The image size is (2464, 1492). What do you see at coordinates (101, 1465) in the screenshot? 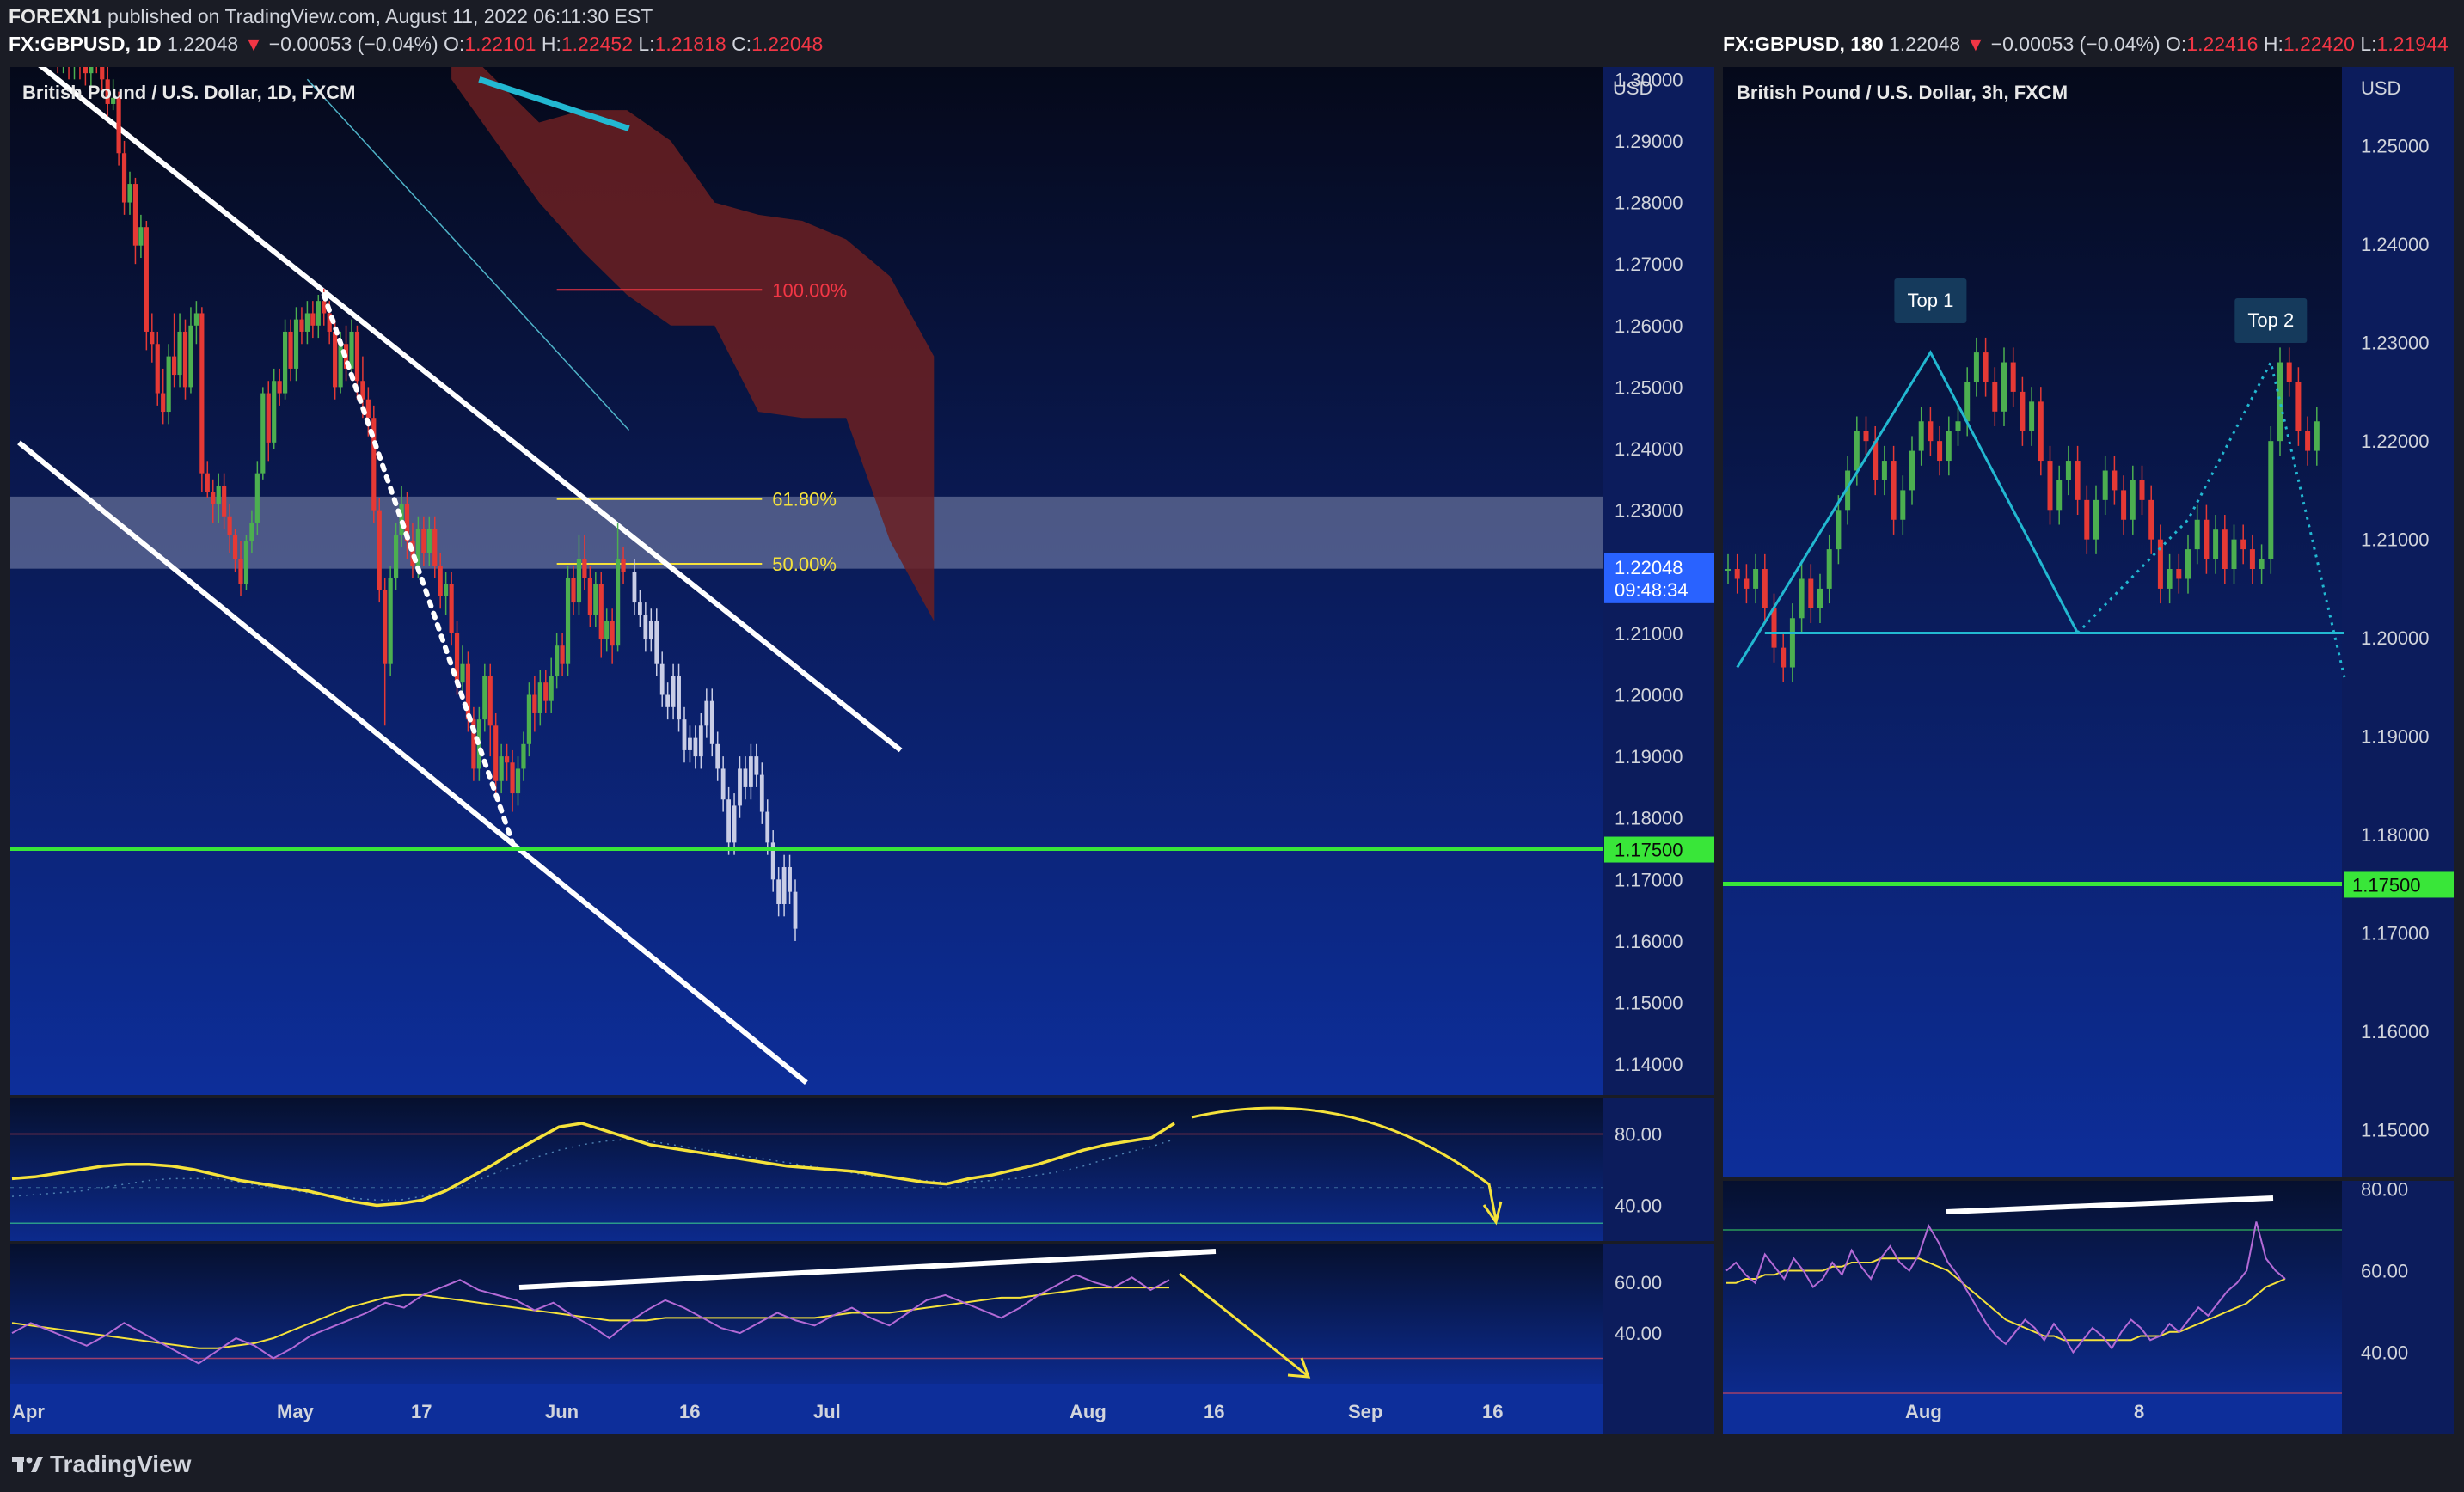
I see `tradingview-footer: TradingView` at bounding box center [101, 1465].